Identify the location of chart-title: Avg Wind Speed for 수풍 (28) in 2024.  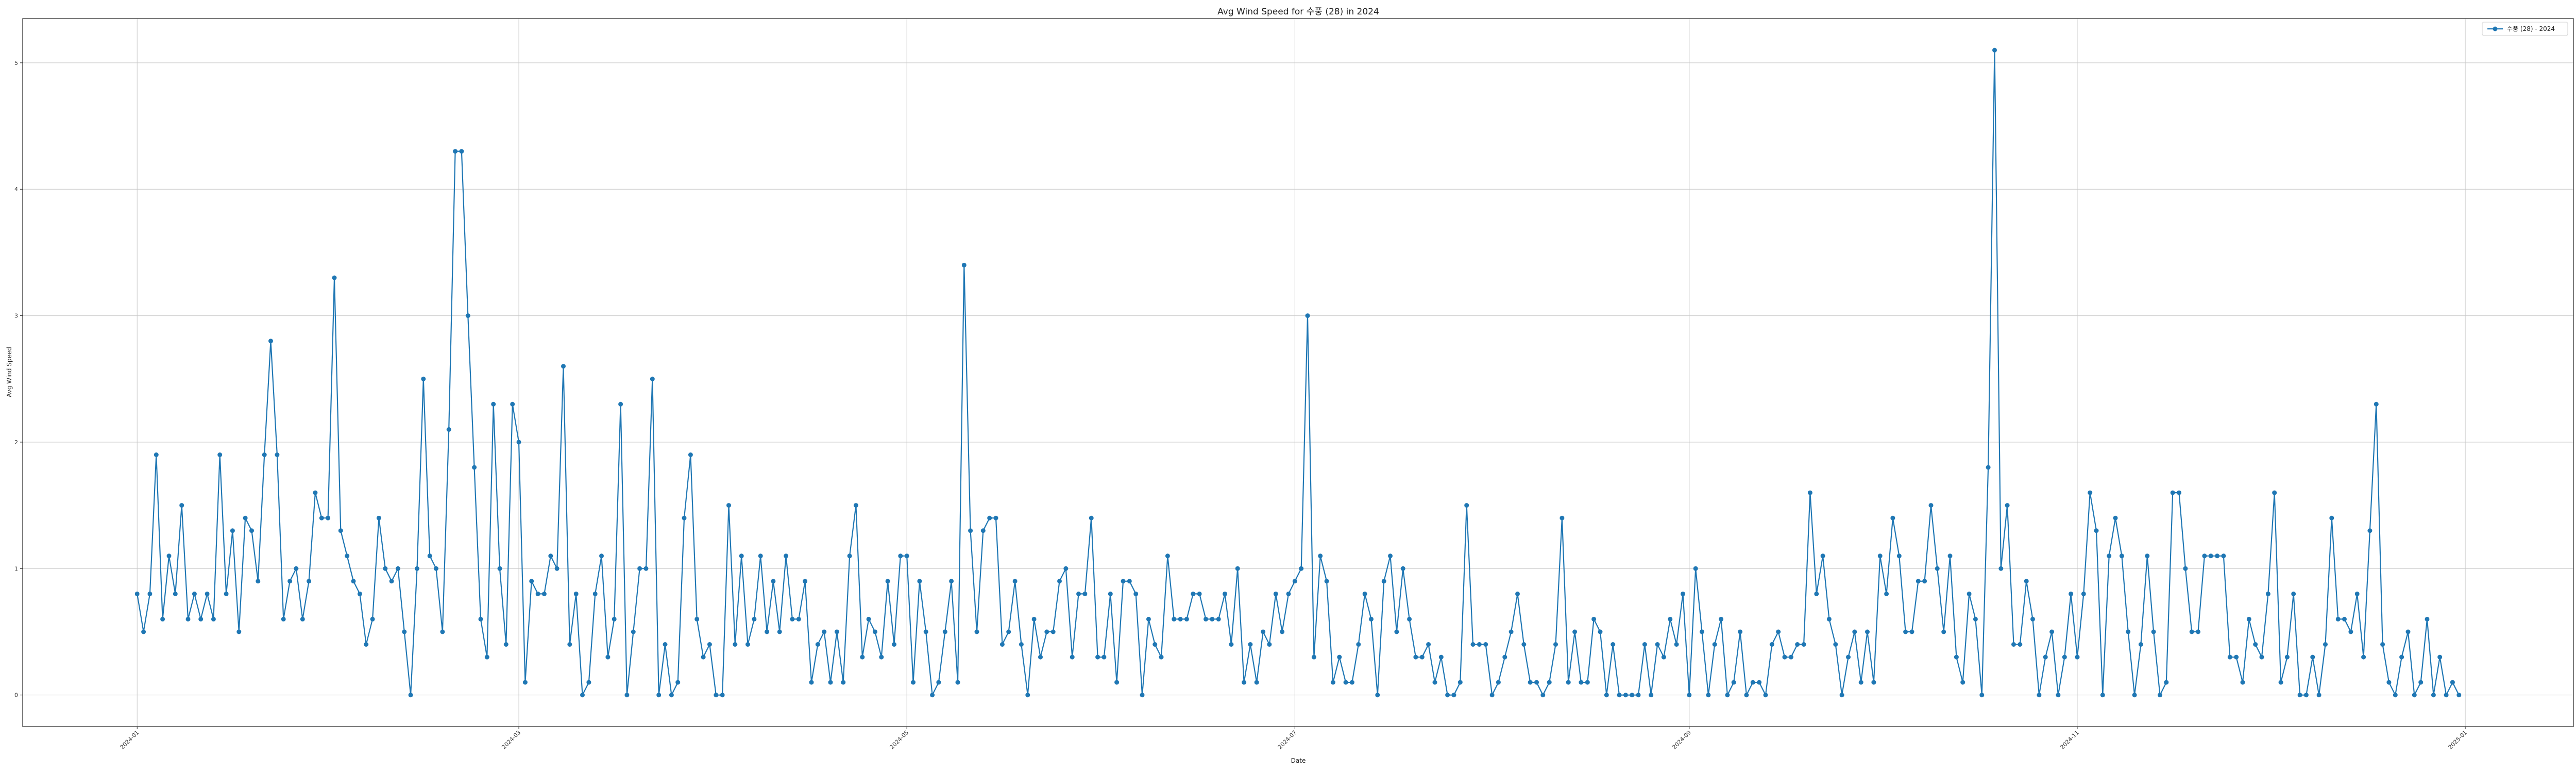
(1298, 12).